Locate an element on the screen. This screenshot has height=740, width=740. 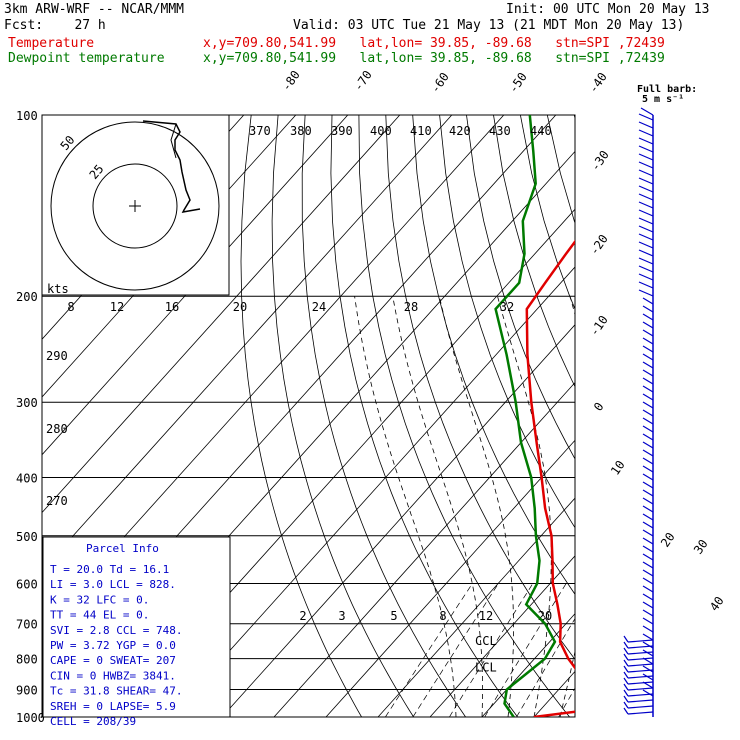
model-title: 3km ARW-WRF -- NCAR/MMM is located at coordinates (94, 9).